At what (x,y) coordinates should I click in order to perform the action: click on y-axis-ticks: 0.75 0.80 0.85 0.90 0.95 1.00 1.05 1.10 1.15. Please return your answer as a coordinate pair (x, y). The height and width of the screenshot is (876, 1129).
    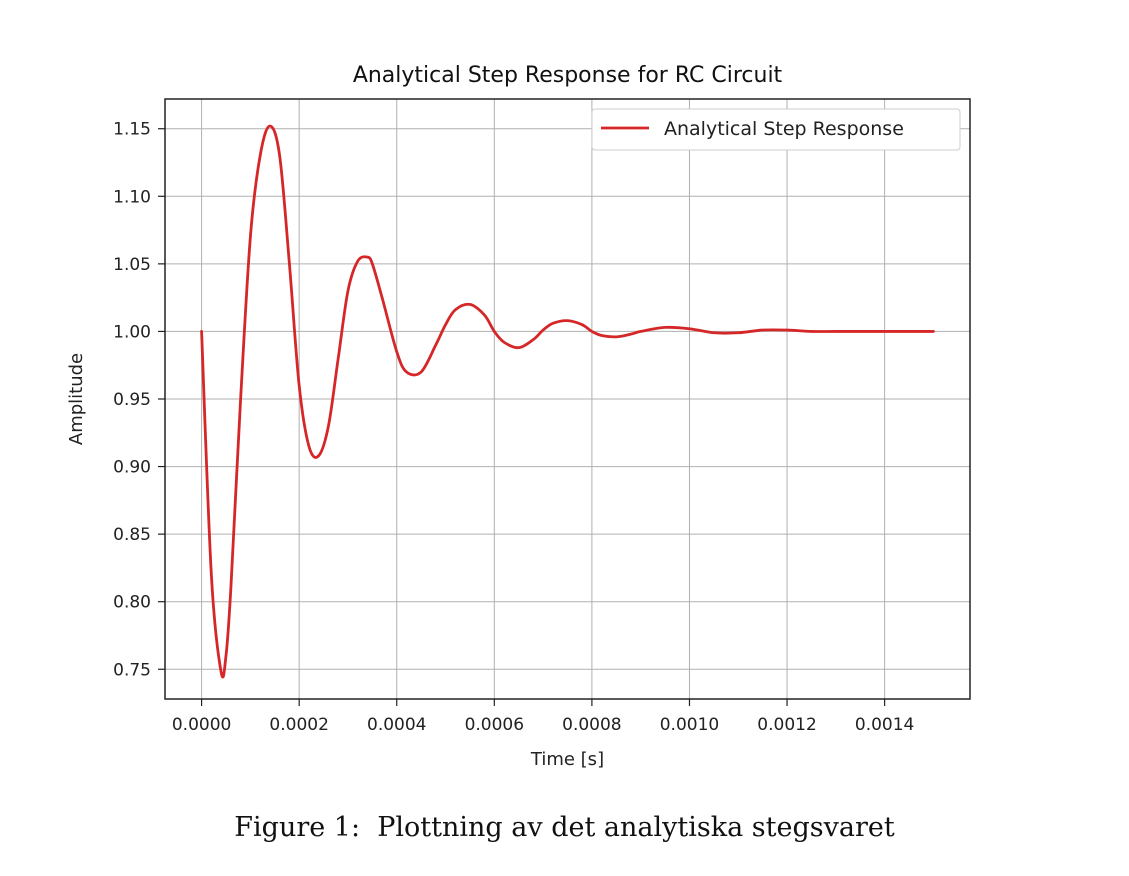
    Looking at the image, I should click on (139, 400).